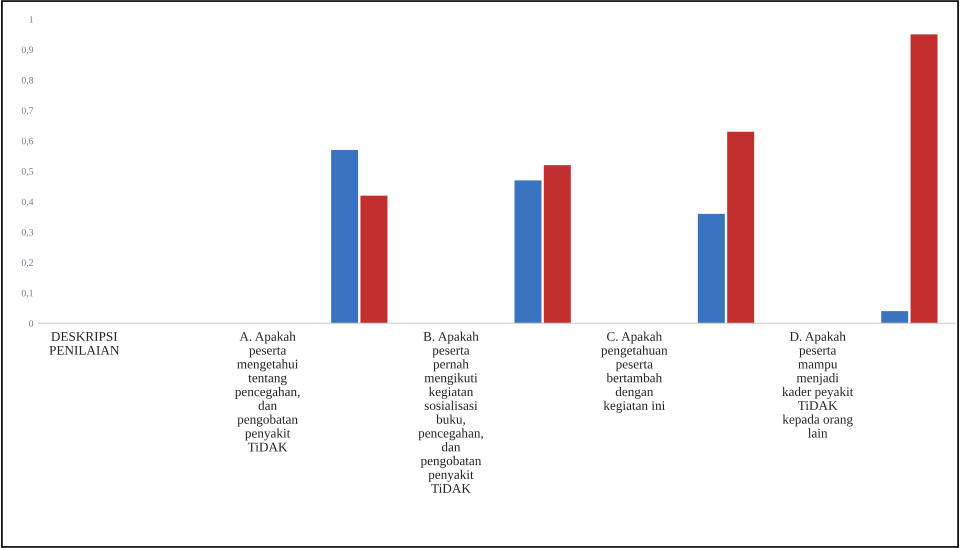 The height and width of the screenshot is (548, 960). Describe the element at coordinates (634, 372) in the screenshot. I see `x-tick-label: C. Apakah pengetahuan peserta bertambah dengan kegiatan ini` at that location.